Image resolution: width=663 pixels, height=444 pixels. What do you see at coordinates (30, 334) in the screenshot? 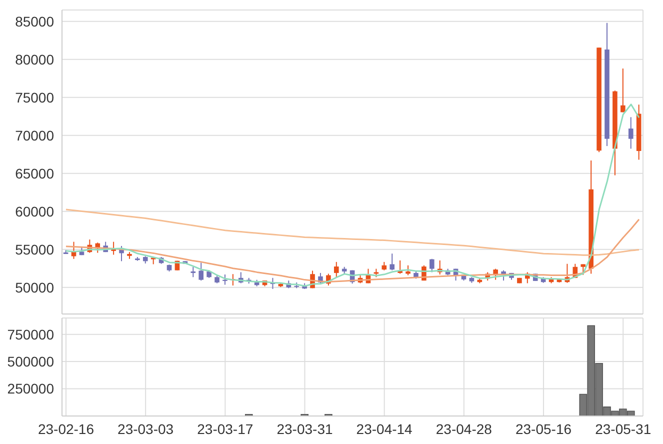
I see `y-tick-label: 750000` at bounding box center [30, 334].